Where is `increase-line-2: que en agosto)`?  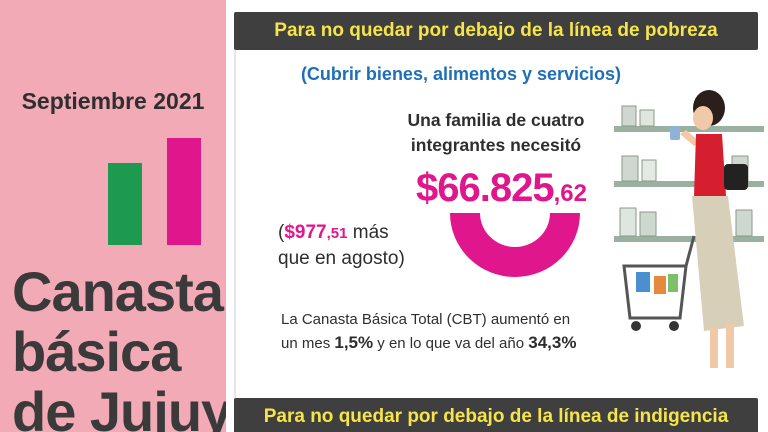 increase-line-2: que en agosto) is located at coordinates (341, 258).